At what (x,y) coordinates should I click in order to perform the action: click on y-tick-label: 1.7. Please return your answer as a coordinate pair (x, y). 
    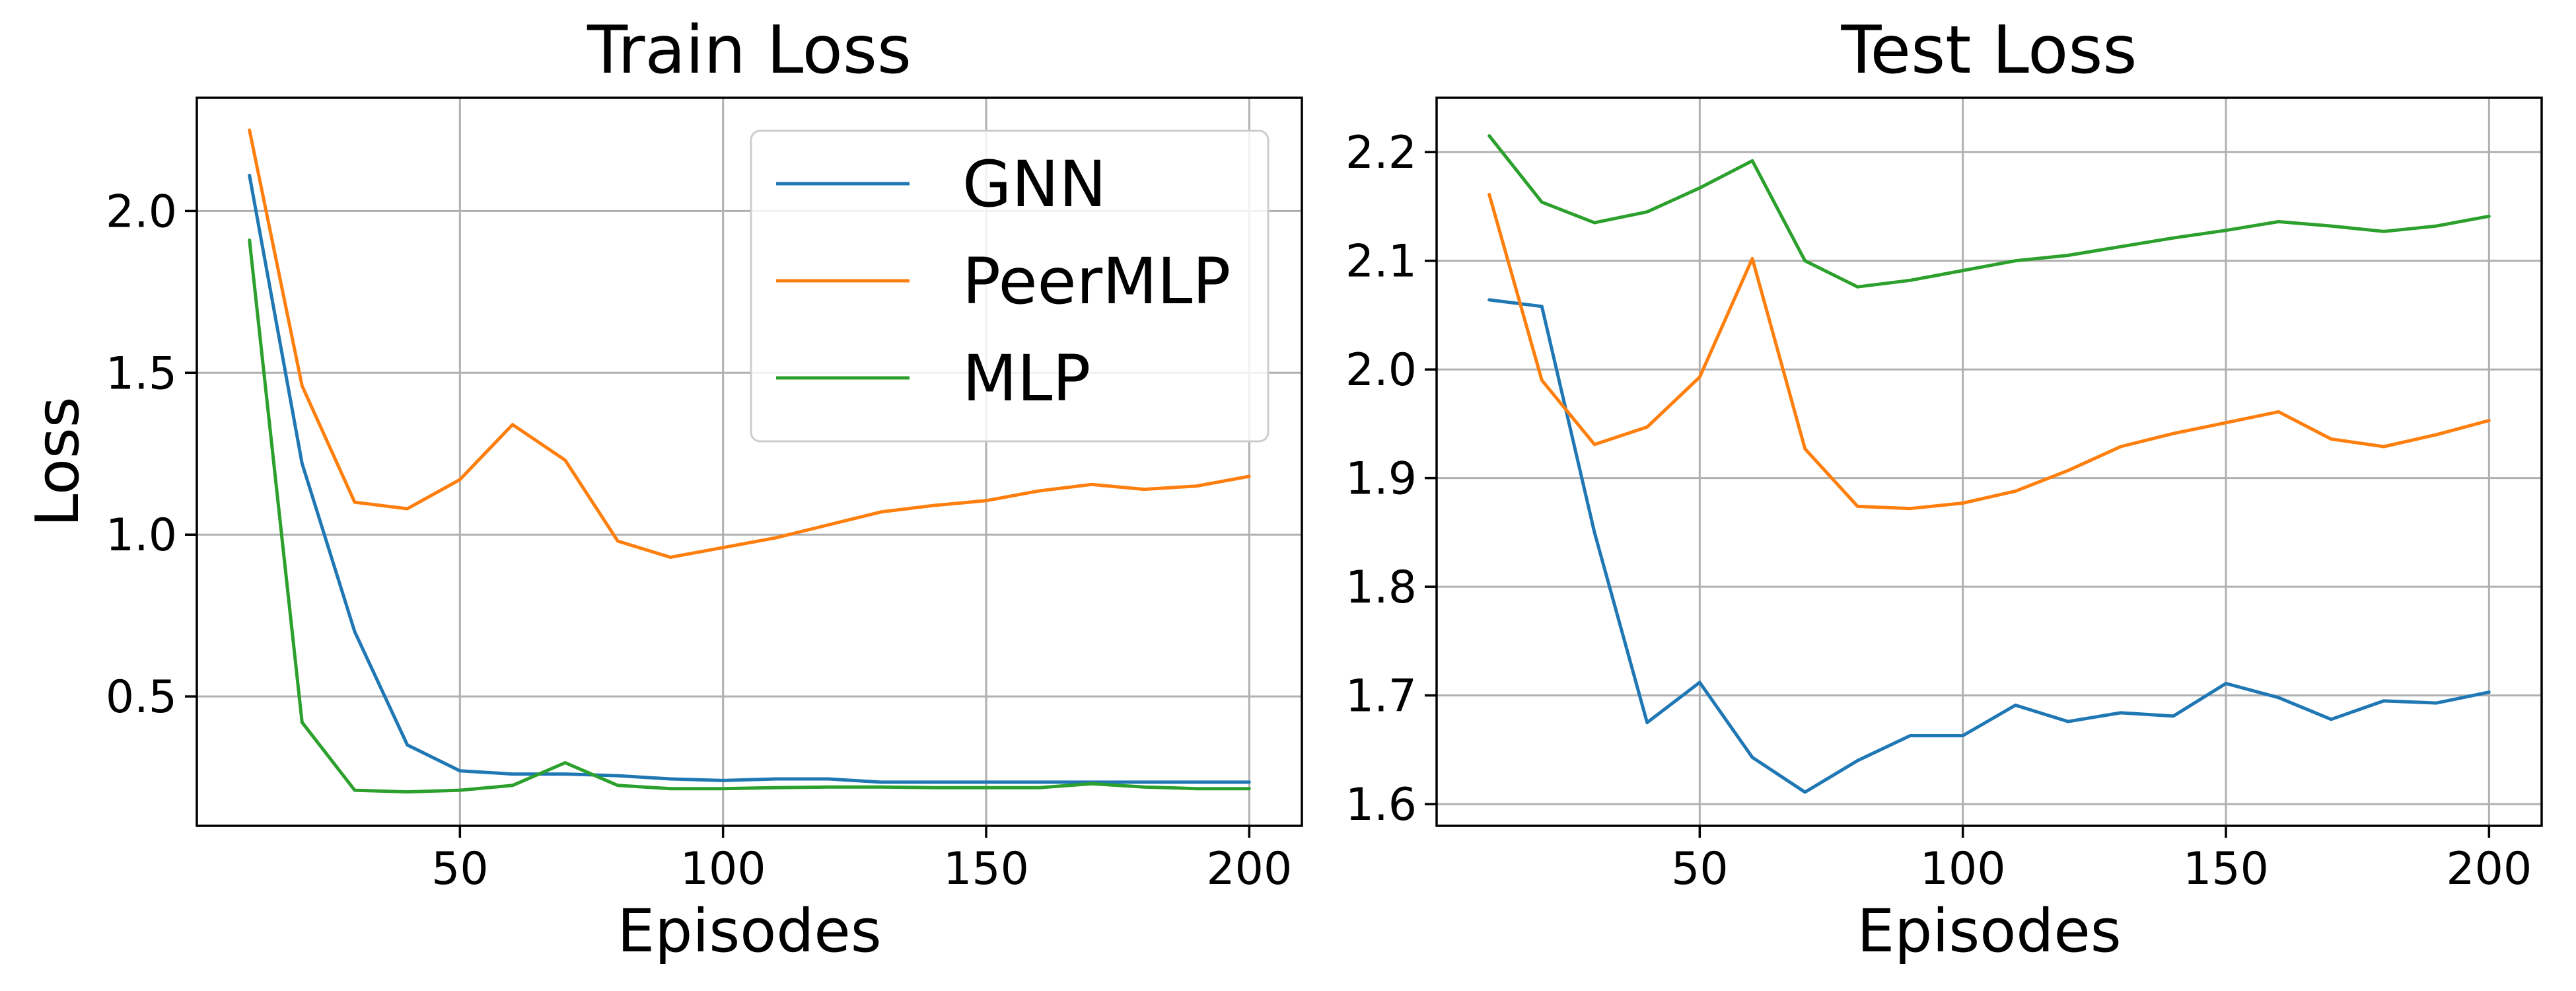
    Looking at the image, I should click on (1381, 697).